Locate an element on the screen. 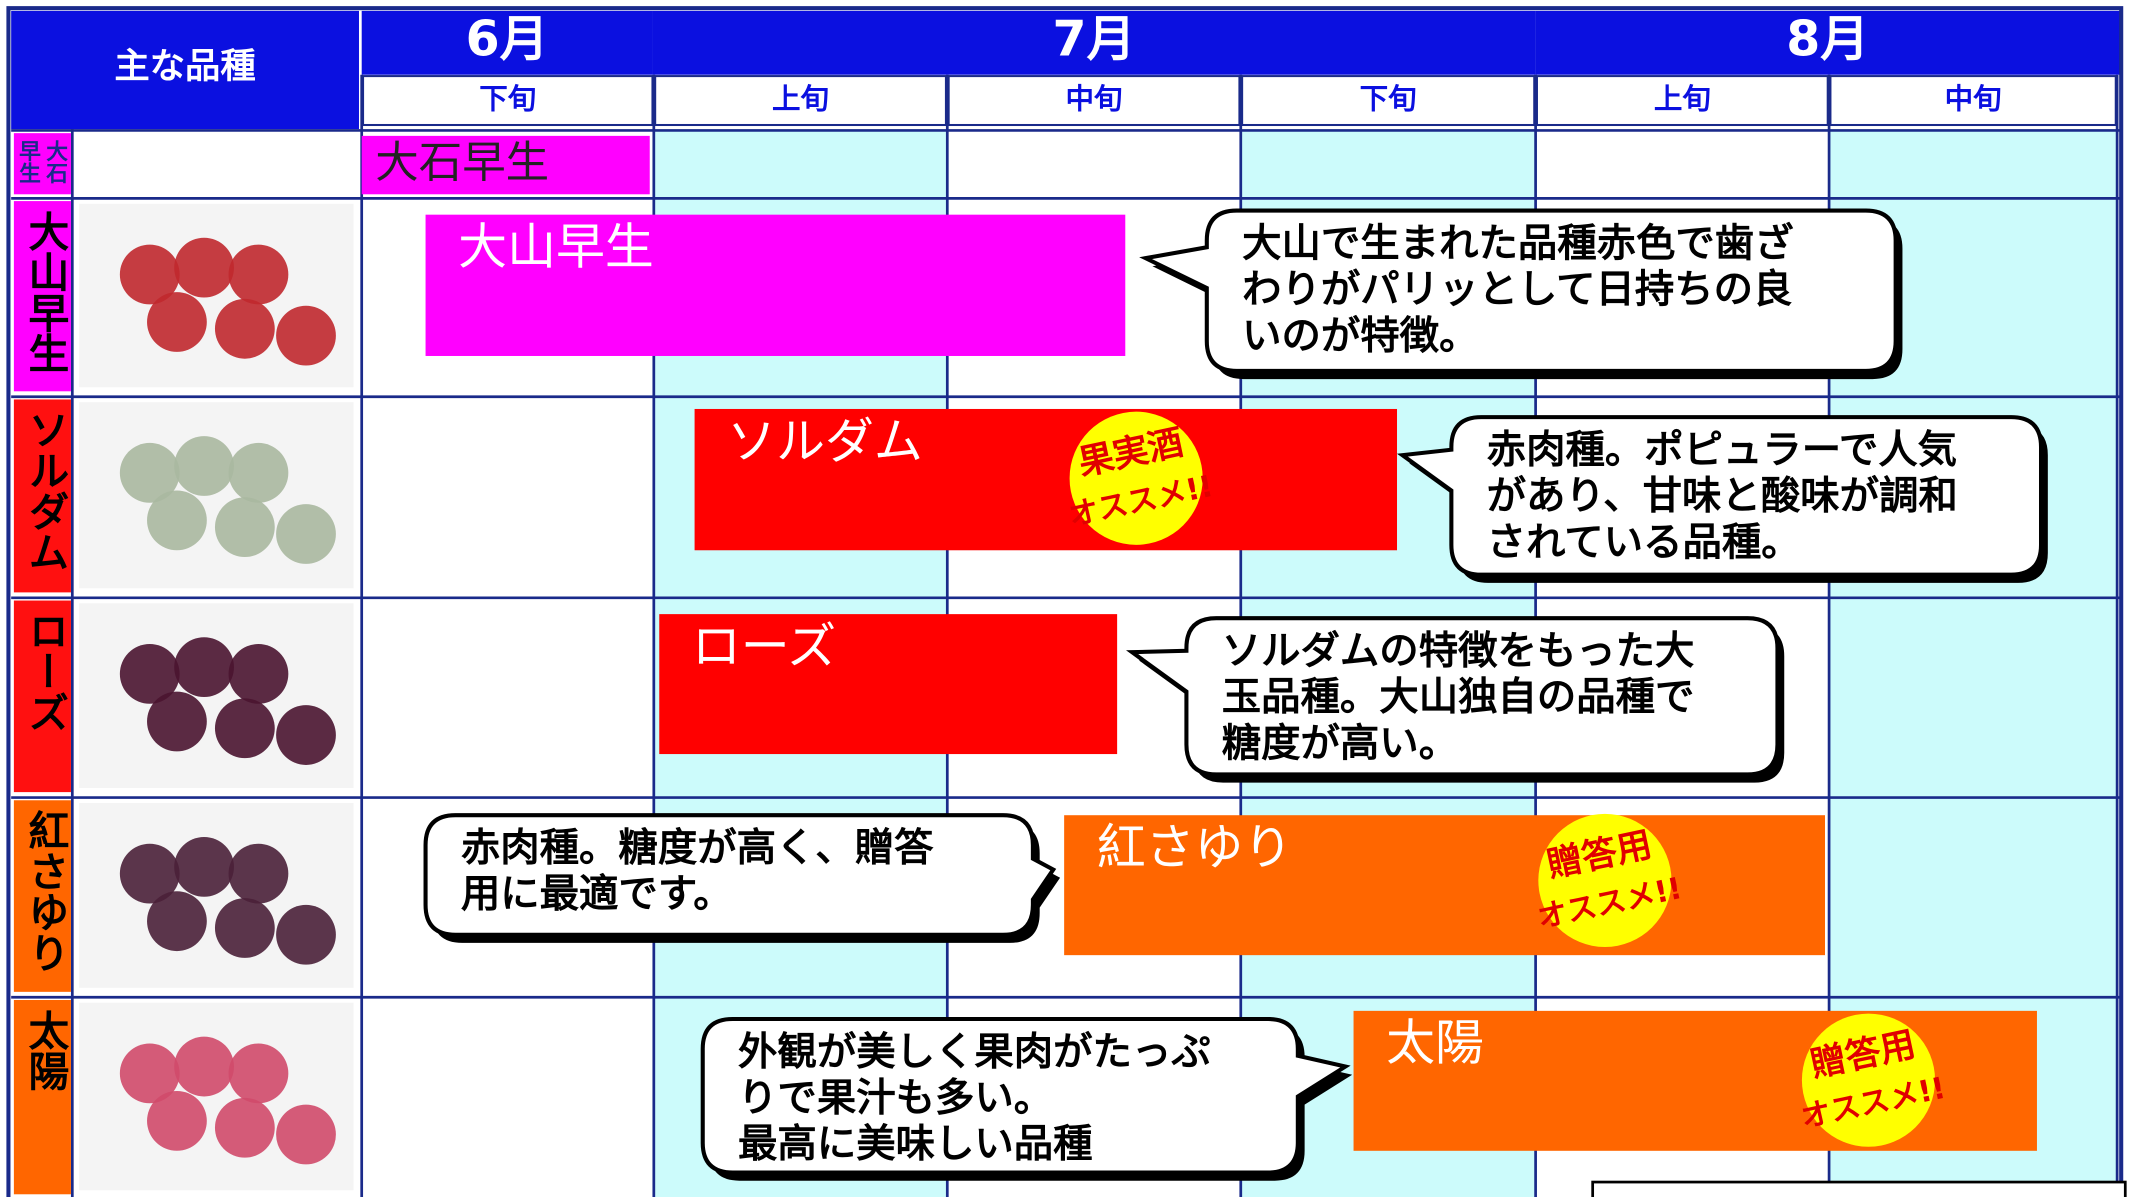 The height and width of the screenshot is (1197, 2131). callout-text: 玉品種。大山独自の品種で is located at coordinates (1458, 697).